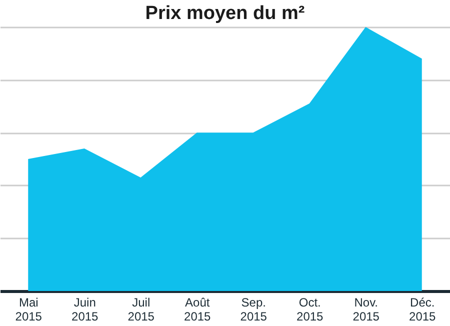  Describe the element at coordinates (28, 310) in the screenshot. I see `x-tick-label: Mai 2015` at that location.